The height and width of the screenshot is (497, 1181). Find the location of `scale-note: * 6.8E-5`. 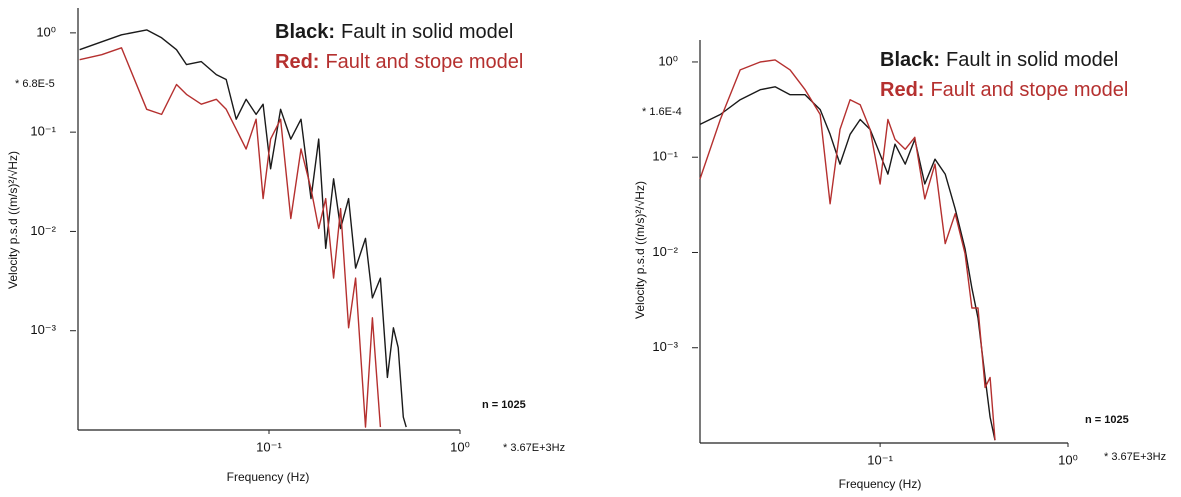

scale-note: * 6.8E-5 is located at coordinates (35, 84).